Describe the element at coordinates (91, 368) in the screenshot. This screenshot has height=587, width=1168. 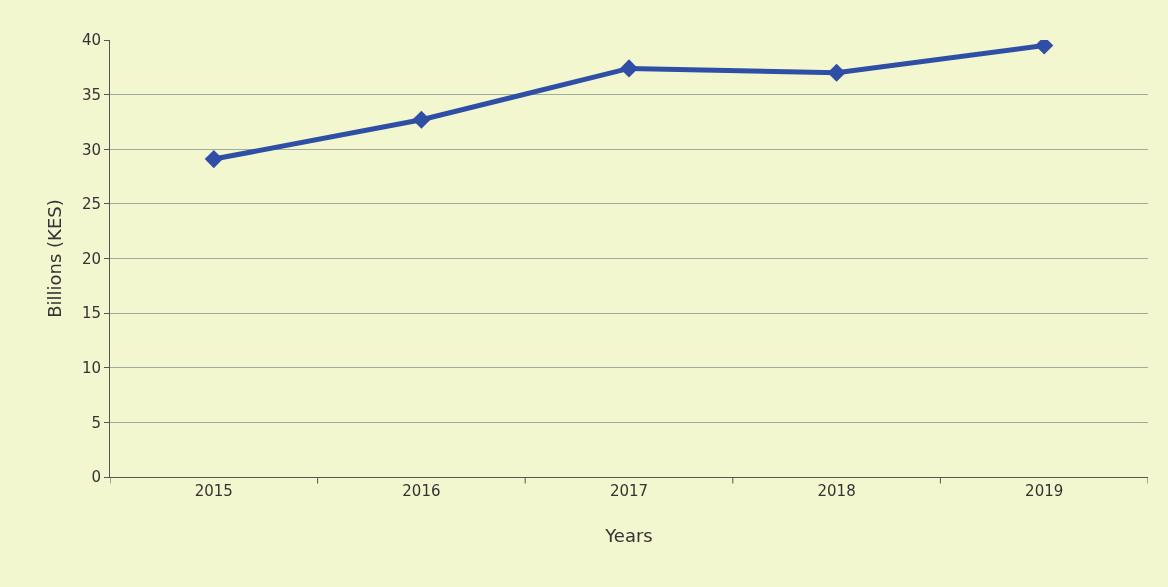
I see `y-tick-label: 10` at that location.